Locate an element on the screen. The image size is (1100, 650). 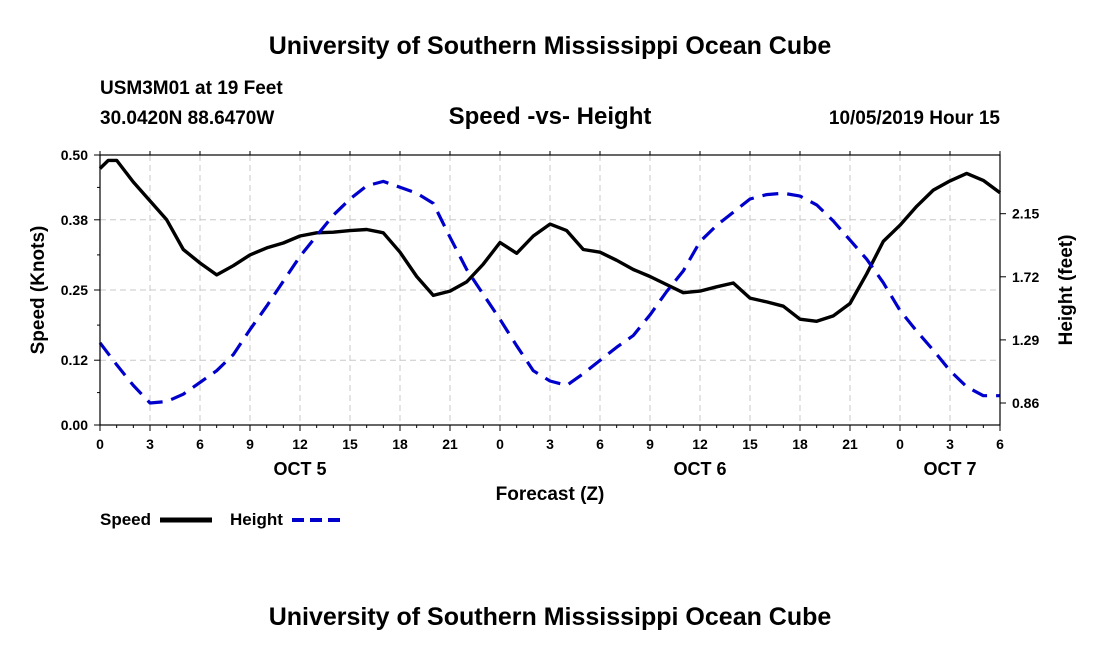
y2-tick-label: 1.72 is located at coordinates (1025, 277).